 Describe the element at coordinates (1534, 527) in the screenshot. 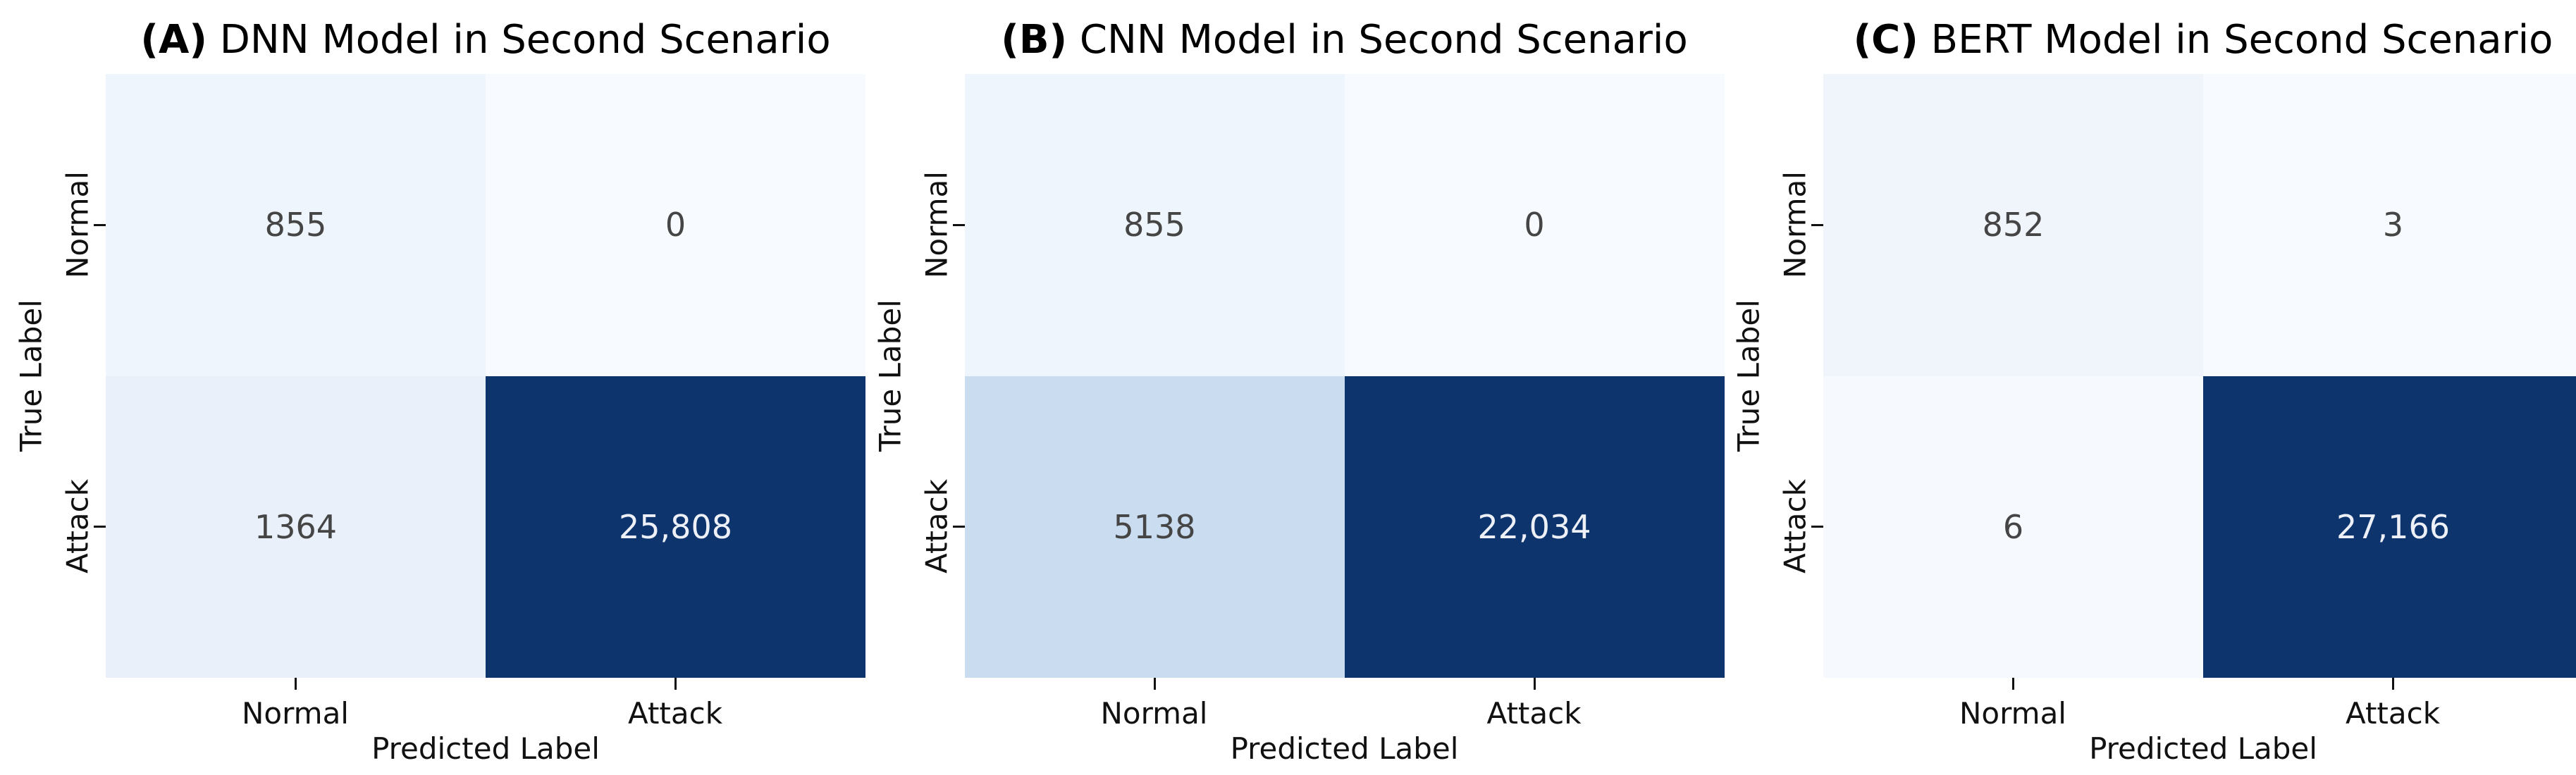

I see `cell-true-attack-pred-attack-b: 22,034` at that location.